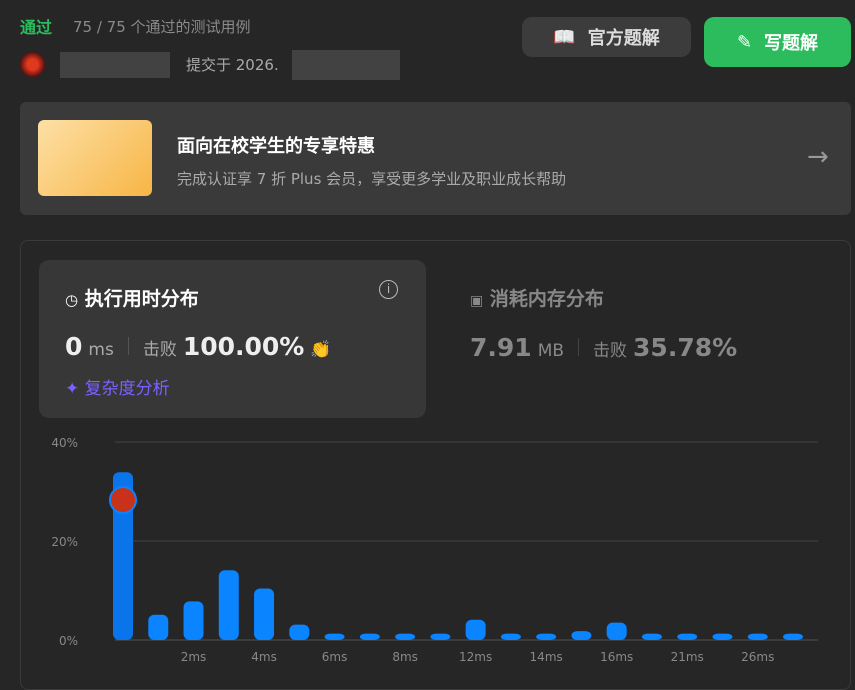 This screenshot has height=690, width=855. I want to click on runtime-value: 0, so click(74, 346).